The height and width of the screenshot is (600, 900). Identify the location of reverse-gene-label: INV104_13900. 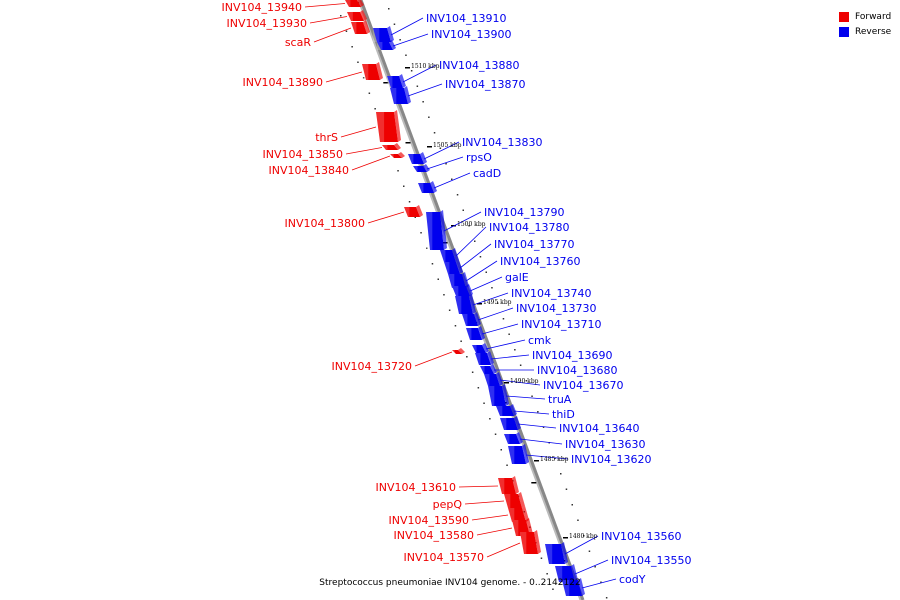
(471, 34).